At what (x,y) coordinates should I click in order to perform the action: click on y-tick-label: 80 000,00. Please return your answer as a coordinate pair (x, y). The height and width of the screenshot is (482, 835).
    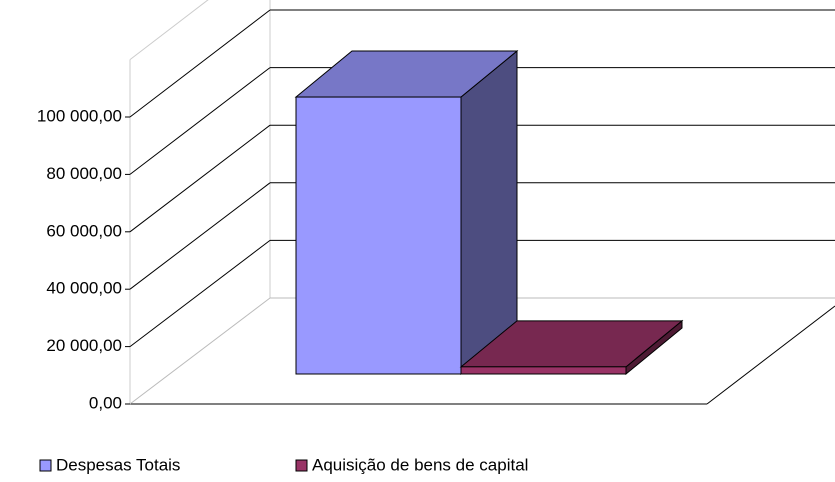
    Looking at the image, I should click on (84, 173).